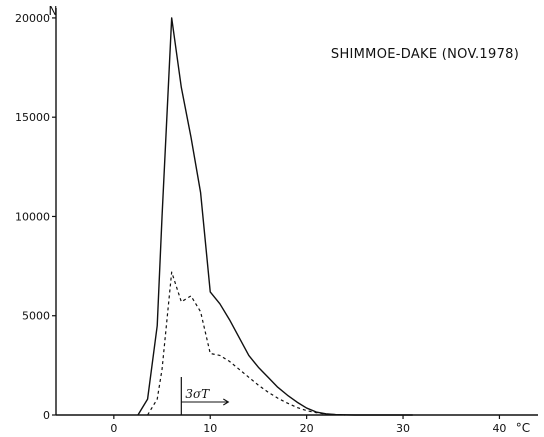 The image size is (544, 437). Describe the element at coordinates (32, 117) in the screenshot. I see `y-tick-label: 15000` at that location.